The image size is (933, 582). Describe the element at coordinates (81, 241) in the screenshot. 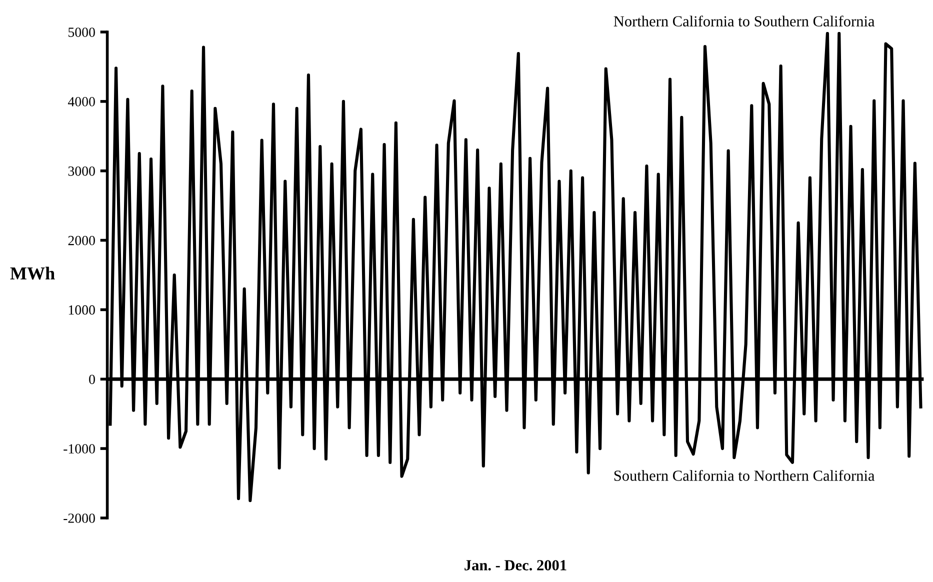

I see `y-tick-label: 2000` at that location.